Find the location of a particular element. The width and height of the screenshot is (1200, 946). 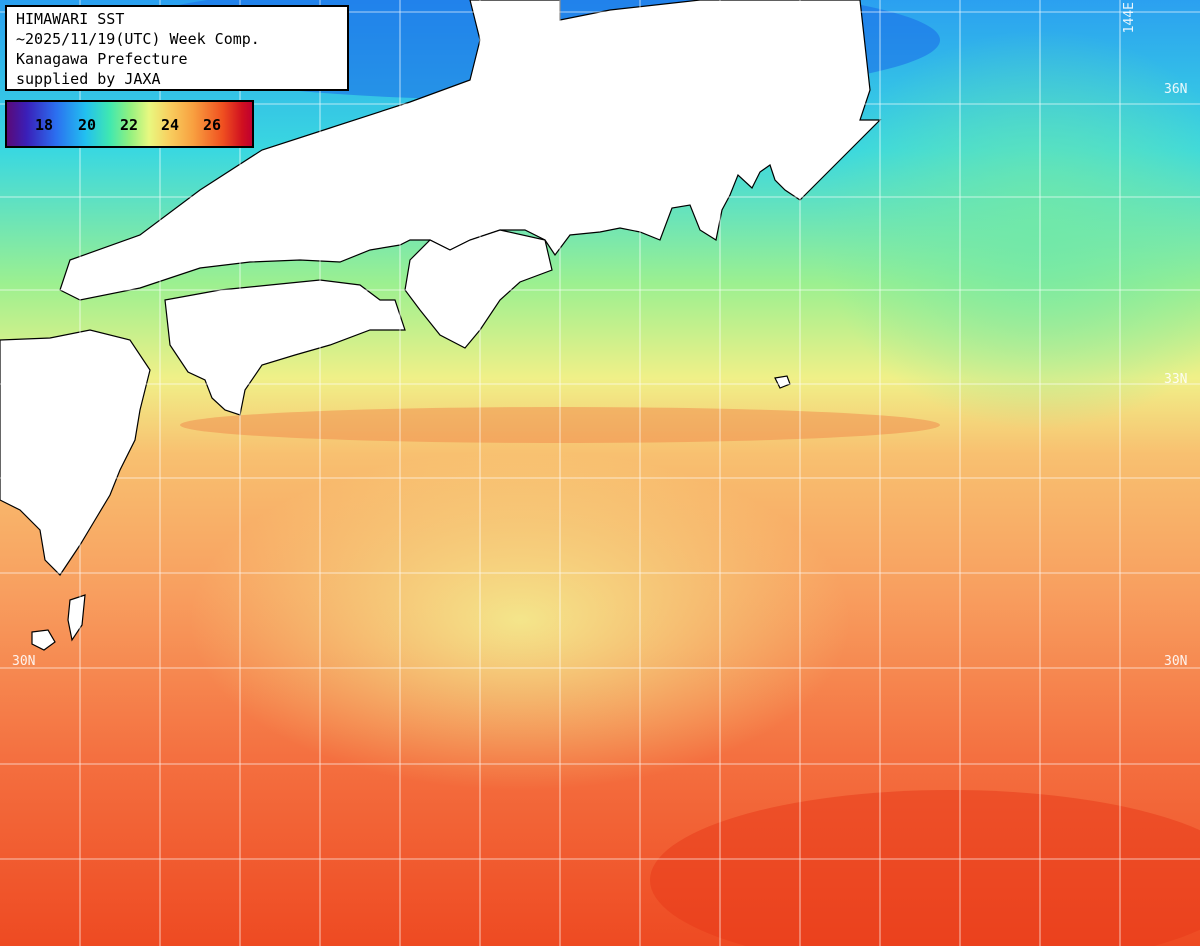

legend-label-24: 24 is located at coordinates (170, 125).